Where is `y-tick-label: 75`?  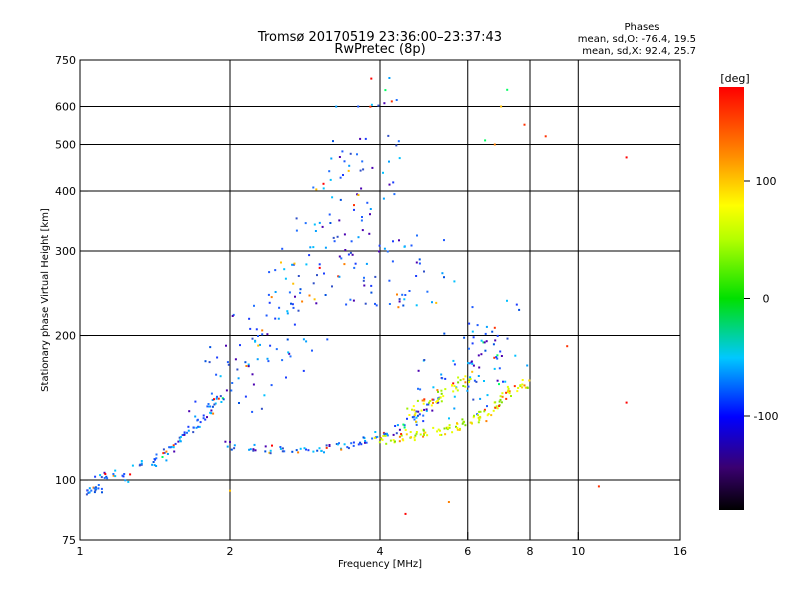
y-tick-label: 75 is located at coordinates (69, 540).